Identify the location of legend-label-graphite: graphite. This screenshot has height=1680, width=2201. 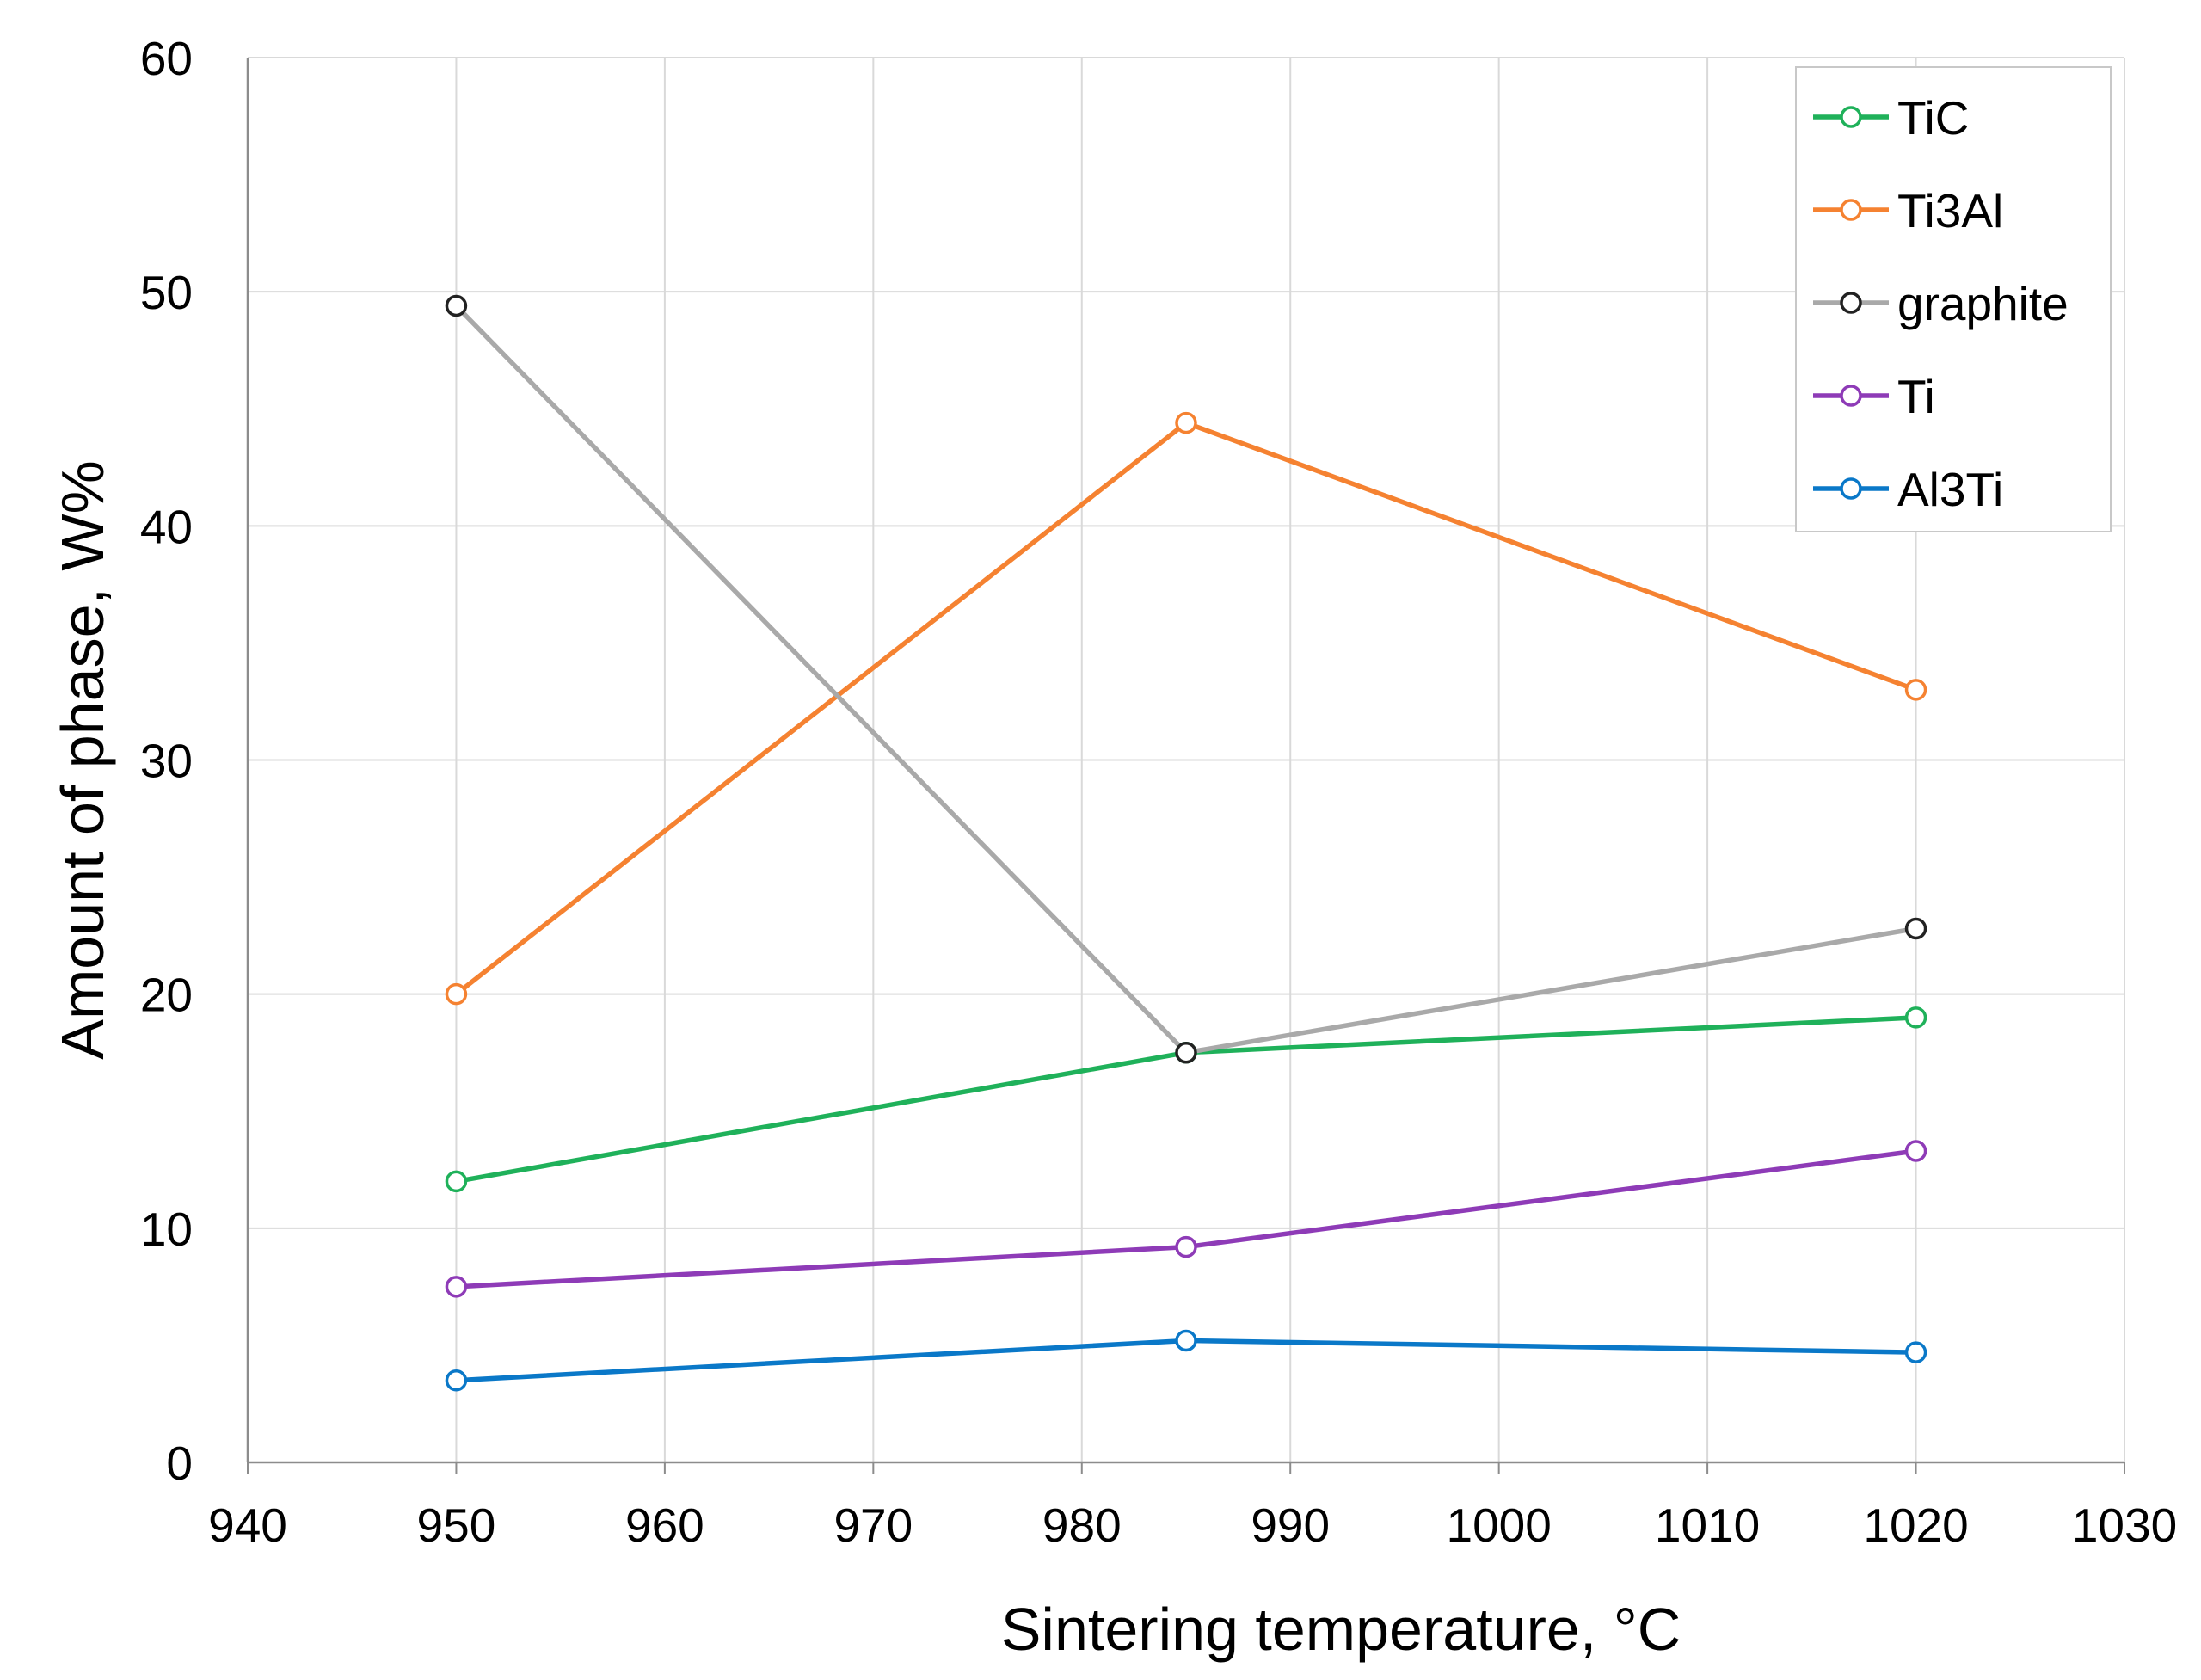
(1983, 303).